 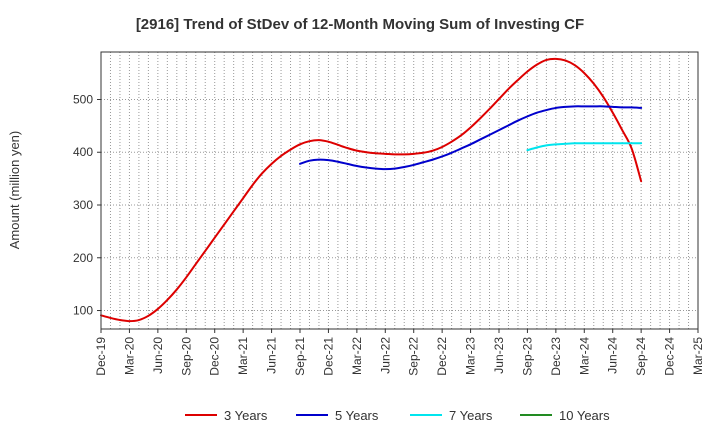 I want to click on x-tick-label: Dec-20, so click(x=215, y=356).